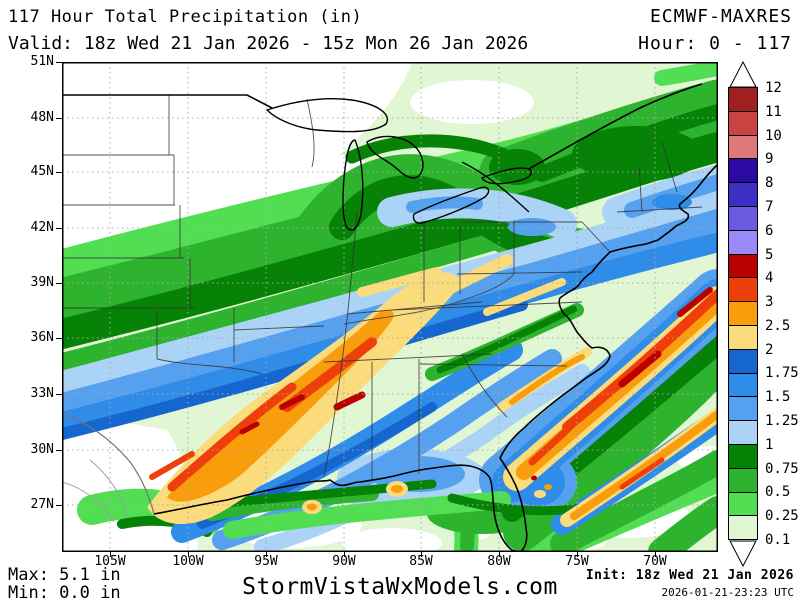 The height and width of the screenshot is (600, 800). I want to click on init-time: Init: 18z Wed 21 Jan 2026, so click(689, 575).